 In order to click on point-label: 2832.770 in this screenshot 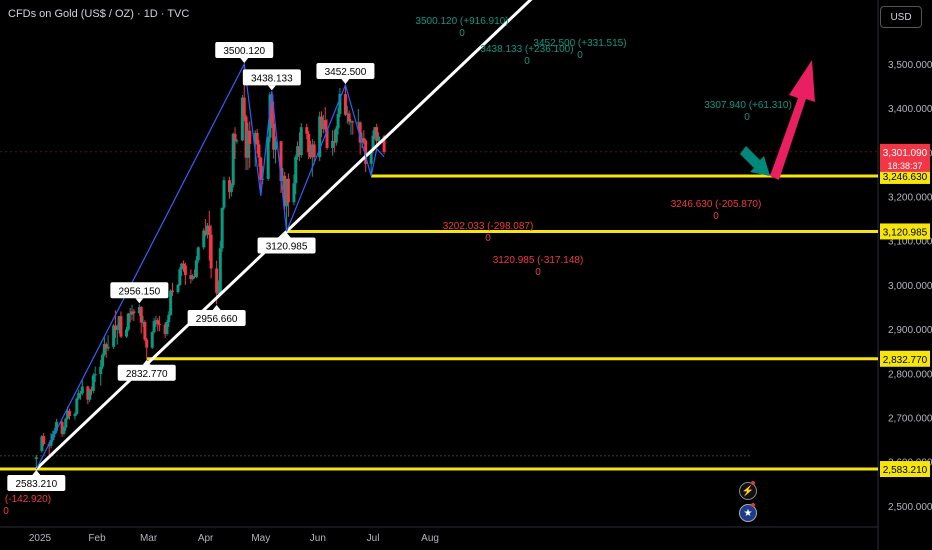, I will do `click(147, 374)`.